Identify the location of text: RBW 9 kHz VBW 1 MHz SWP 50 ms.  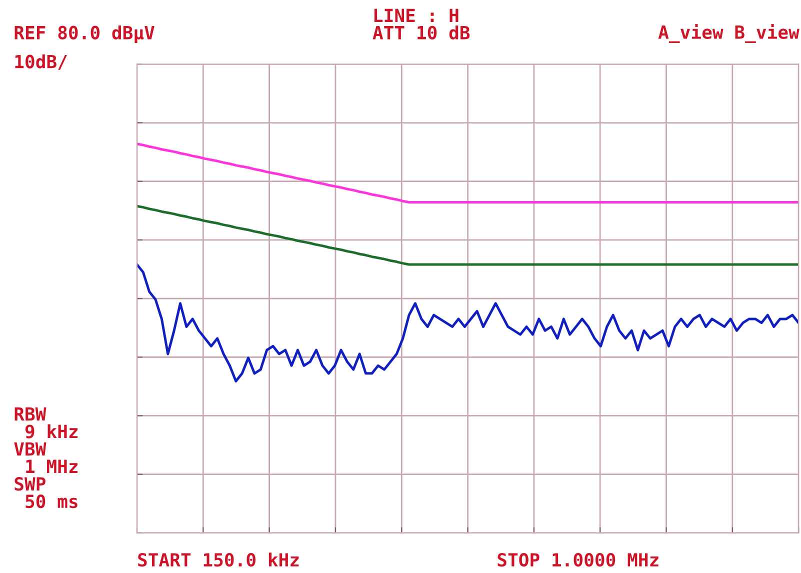
(46, 457).